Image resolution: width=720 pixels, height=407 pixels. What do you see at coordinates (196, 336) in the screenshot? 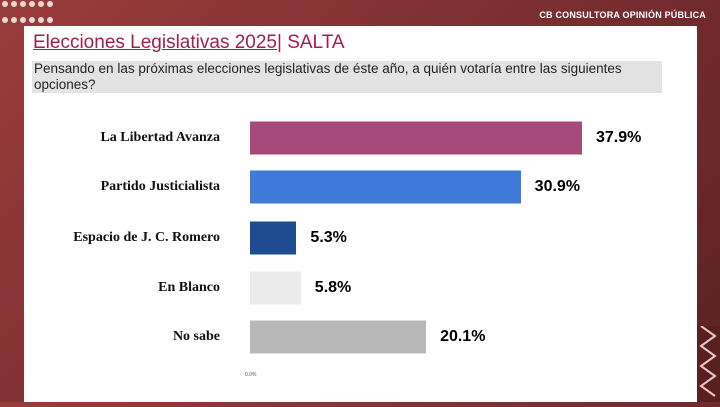
I see `category-label: No sabe` at bounding box center [196, 336].